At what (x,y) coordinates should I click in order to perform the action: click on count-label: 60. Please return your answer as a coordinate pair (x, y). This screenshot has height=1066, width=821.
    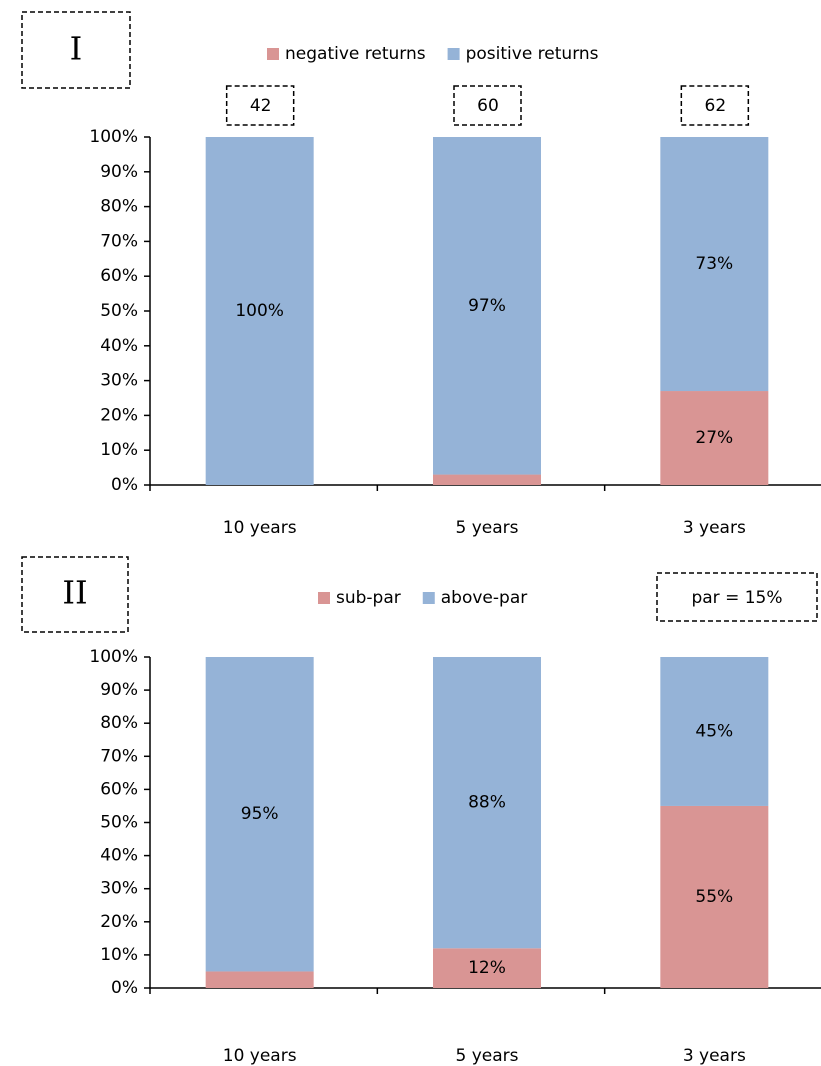
    Looking at the image, I should click on (488, 106).